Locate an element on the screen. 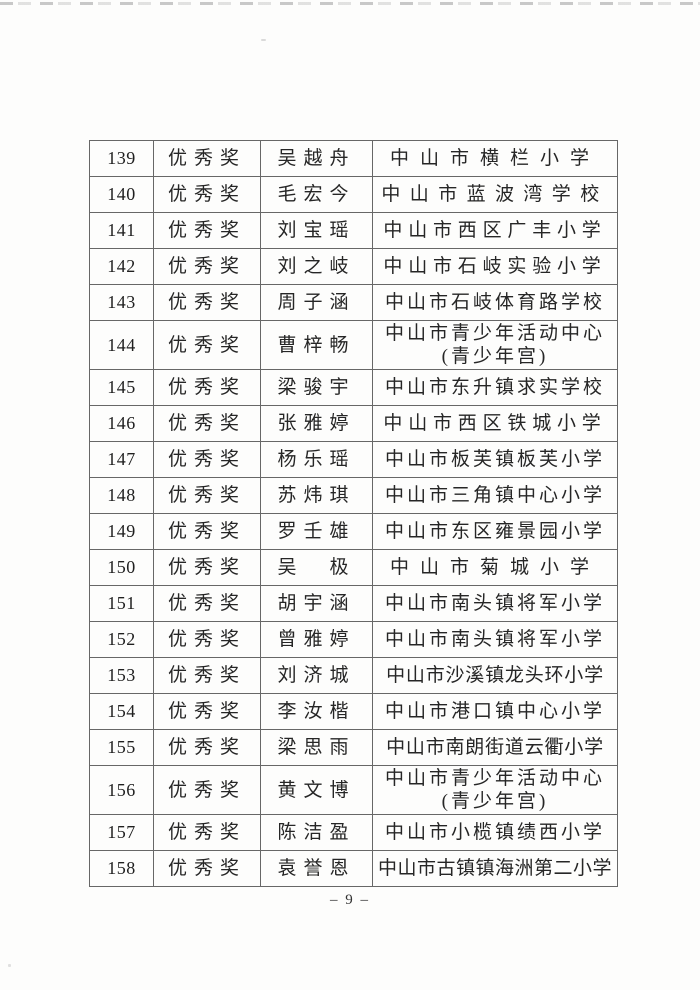 This screenshot has width=700, height=990. school-cell: 中山市板芙镇板芙小学 is located at coordinates (495, 459).